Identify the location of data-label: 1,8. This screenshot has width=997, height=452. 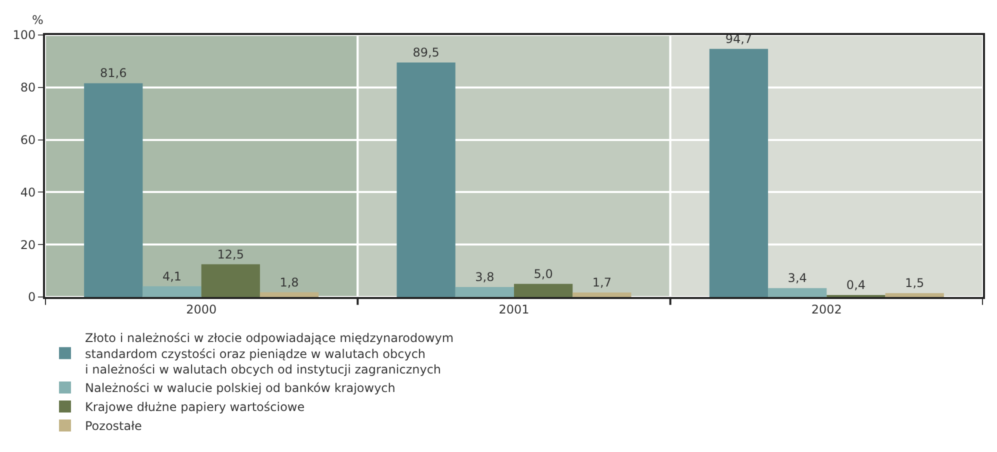
(289, 282).